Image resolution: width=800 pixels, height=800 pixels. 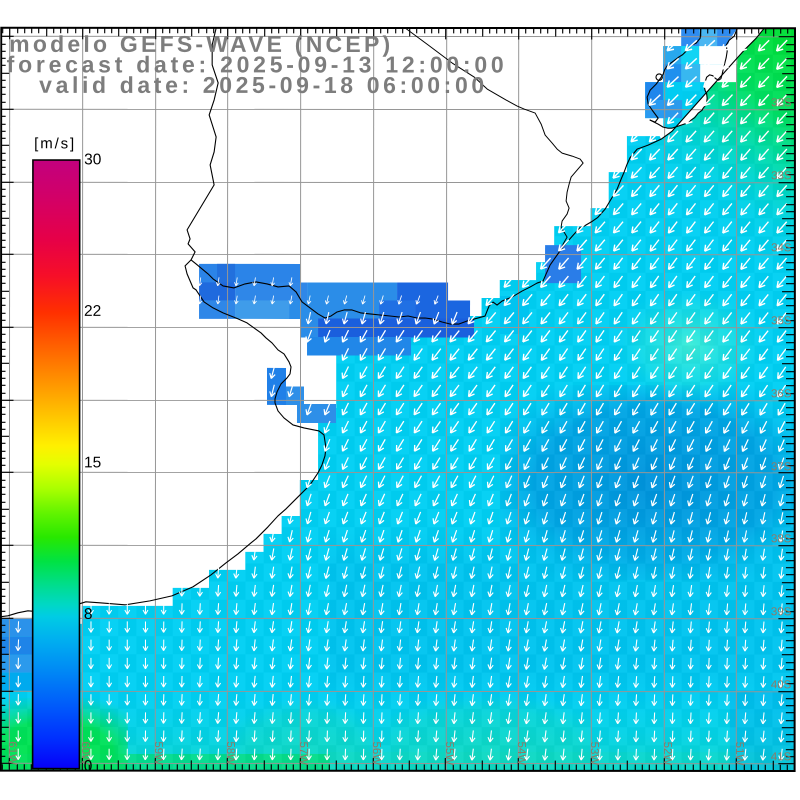 What do you see at coordinates (781, 757) in the screenshot?
I see `svg-text: 41S` at bounding box center [781, 757].